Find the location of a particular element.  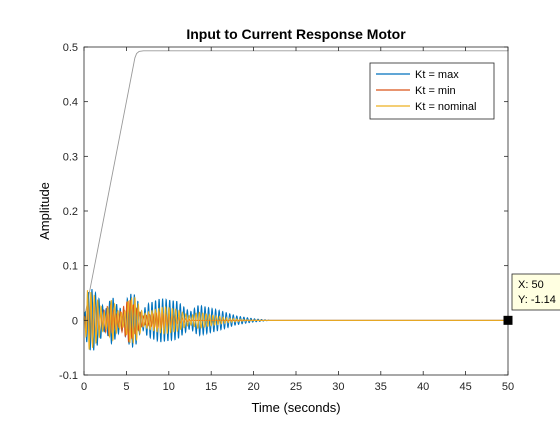

y-tick-label: 0.2 is located at coordinates (70, 212).